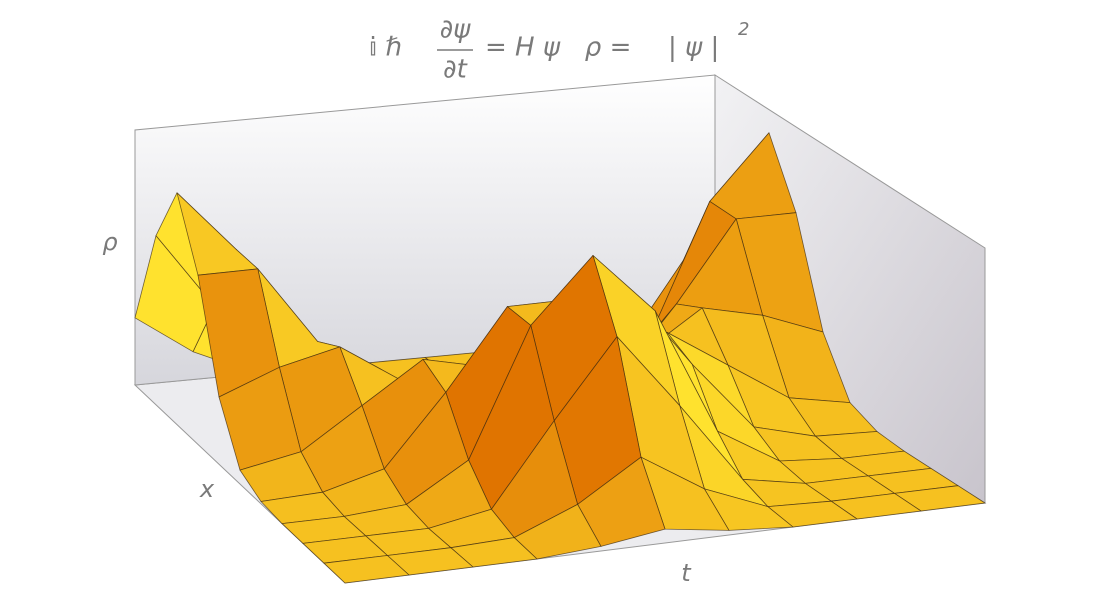 Image resolution: width=1100 pixels, height=600 pixels. Describe the element at coordinates (686, 573) in the screenshot. I see `t-axis-label: t` at that location.